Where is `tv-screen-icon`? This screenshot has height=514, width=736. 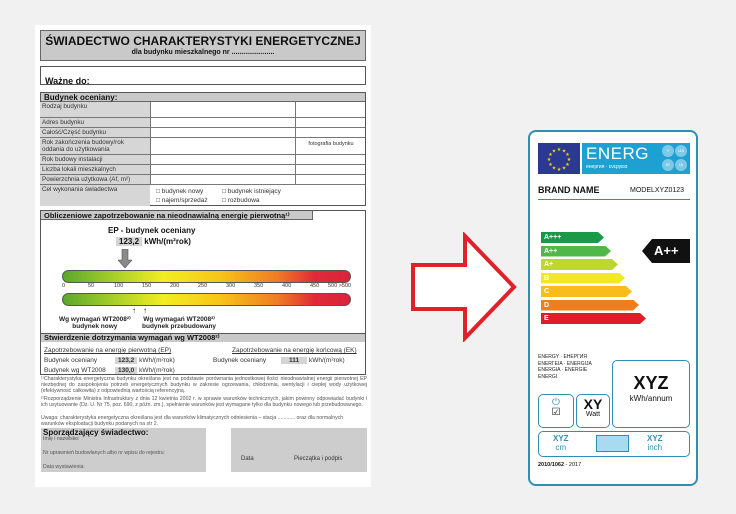 tv-screen-icon is located at coordinates (612, 443).